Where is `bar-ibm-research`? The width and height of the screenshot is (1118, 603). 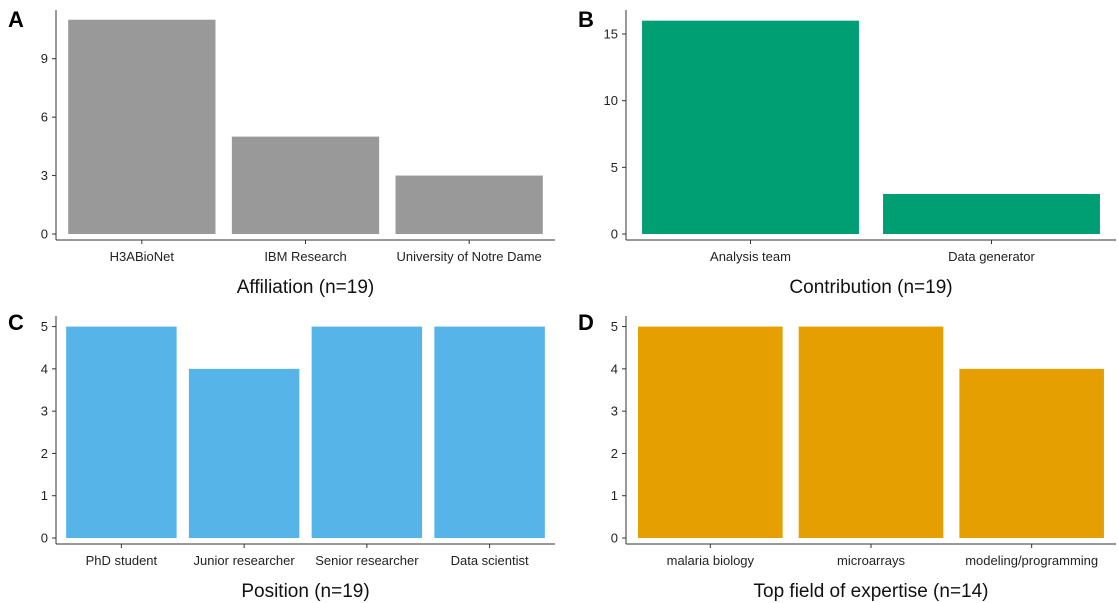
bar-ibm-research is located at coordinates (305, 185).